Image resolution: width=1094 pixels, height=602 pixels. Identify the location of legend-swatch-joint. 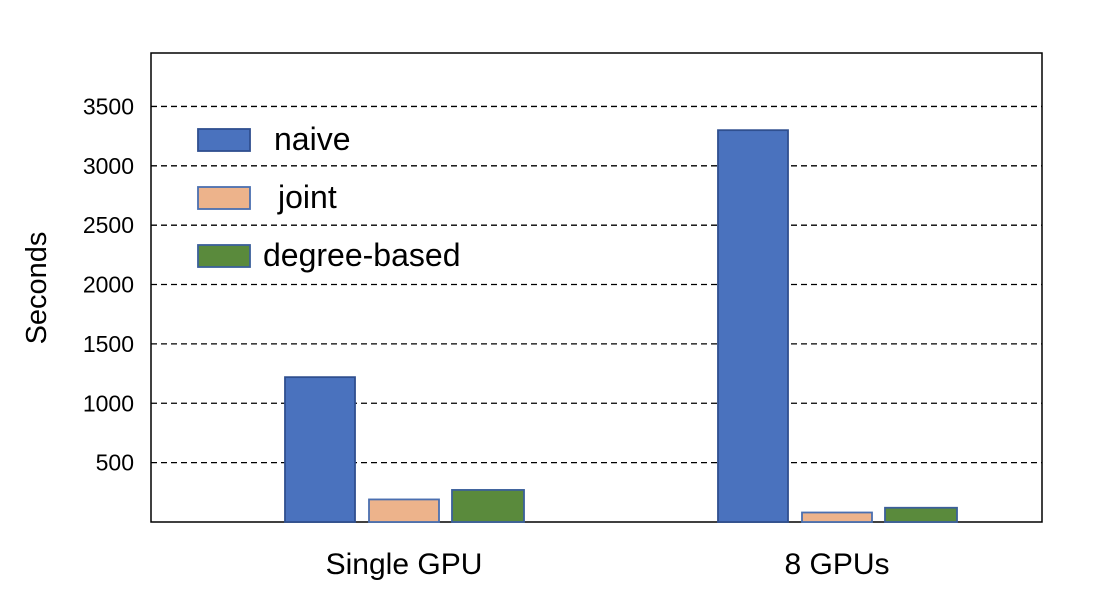
(224, 198).